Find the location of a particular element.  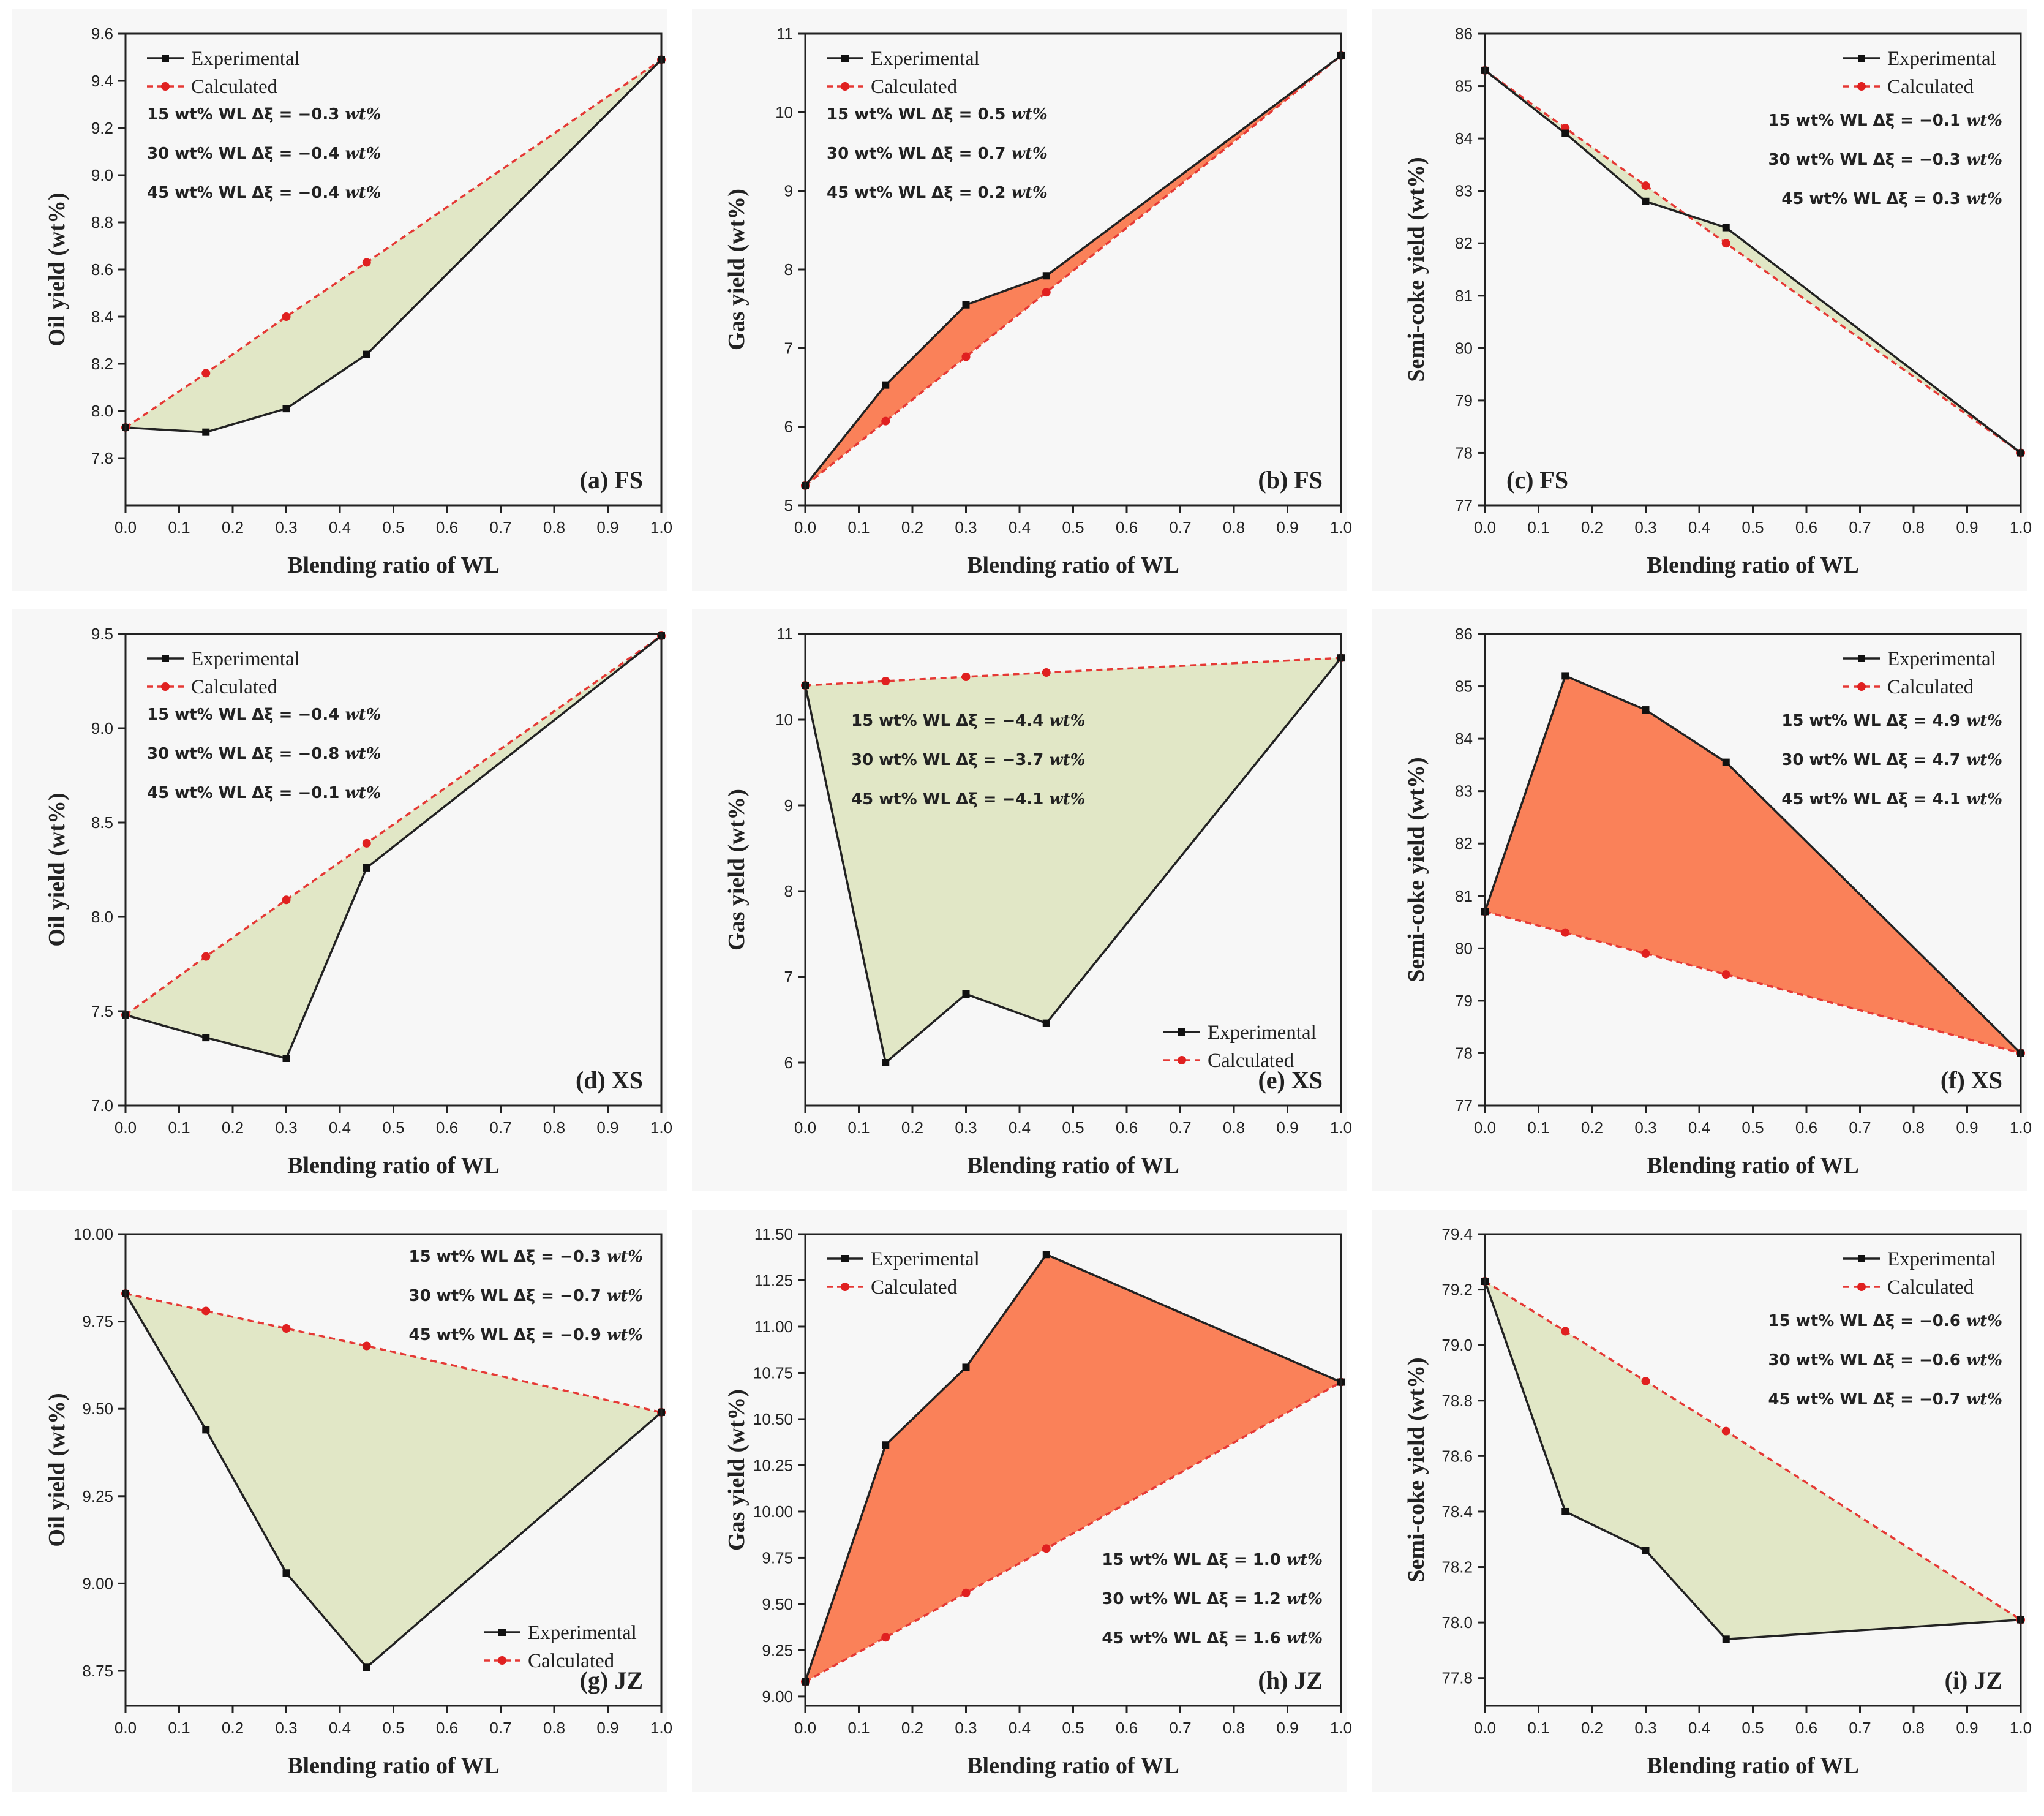

y-tick-label: 11.25 is located at coordinates (773, 1280).